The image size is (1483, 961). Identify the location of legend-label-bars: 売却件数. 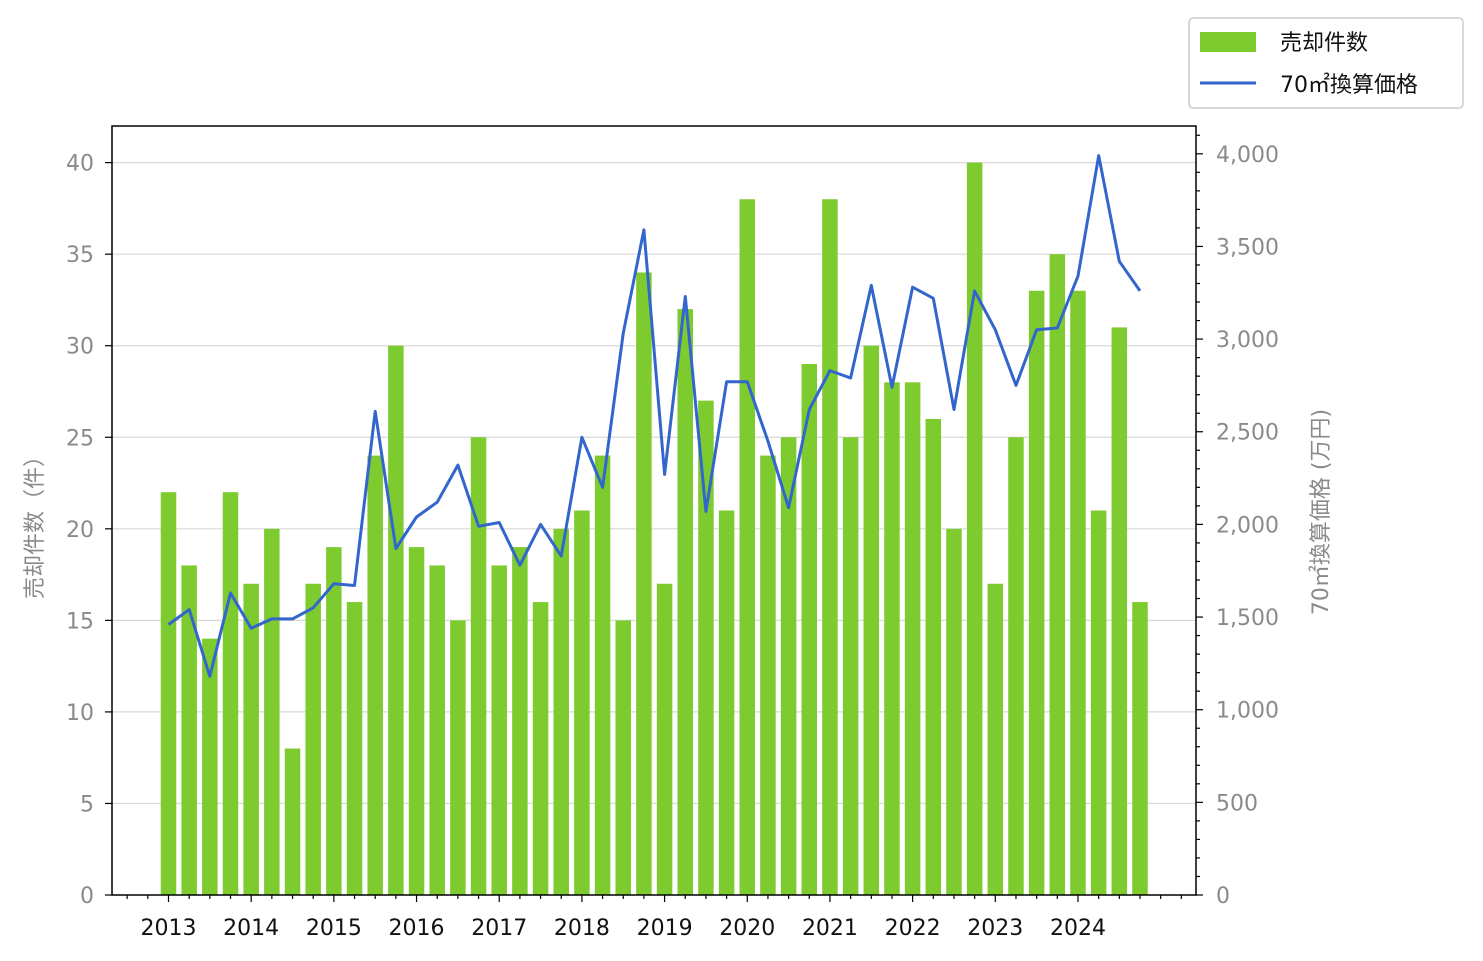
(1324, 43).